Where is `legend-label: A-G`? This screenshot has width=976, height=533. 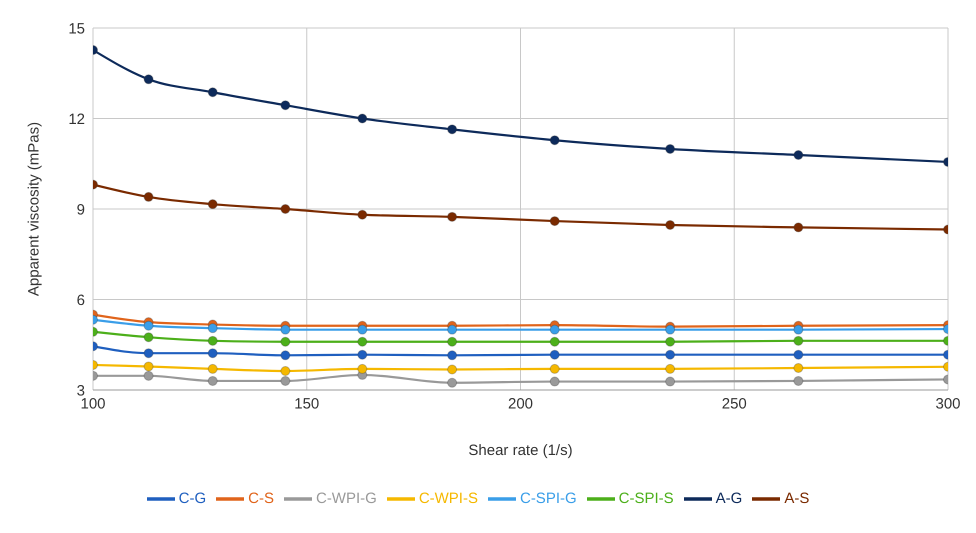
legend-label: A-G is located at coordinates (729, 498).